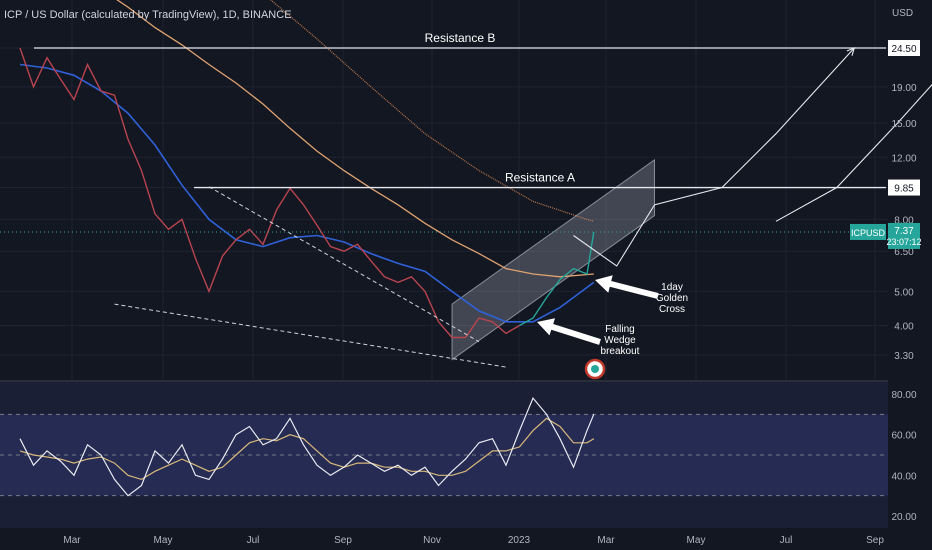 This screenshot has width=932, height=550. Describe the element at coordinates (904, 327) in the screenshot. I see `price-tick-label: 4.00` at that location.